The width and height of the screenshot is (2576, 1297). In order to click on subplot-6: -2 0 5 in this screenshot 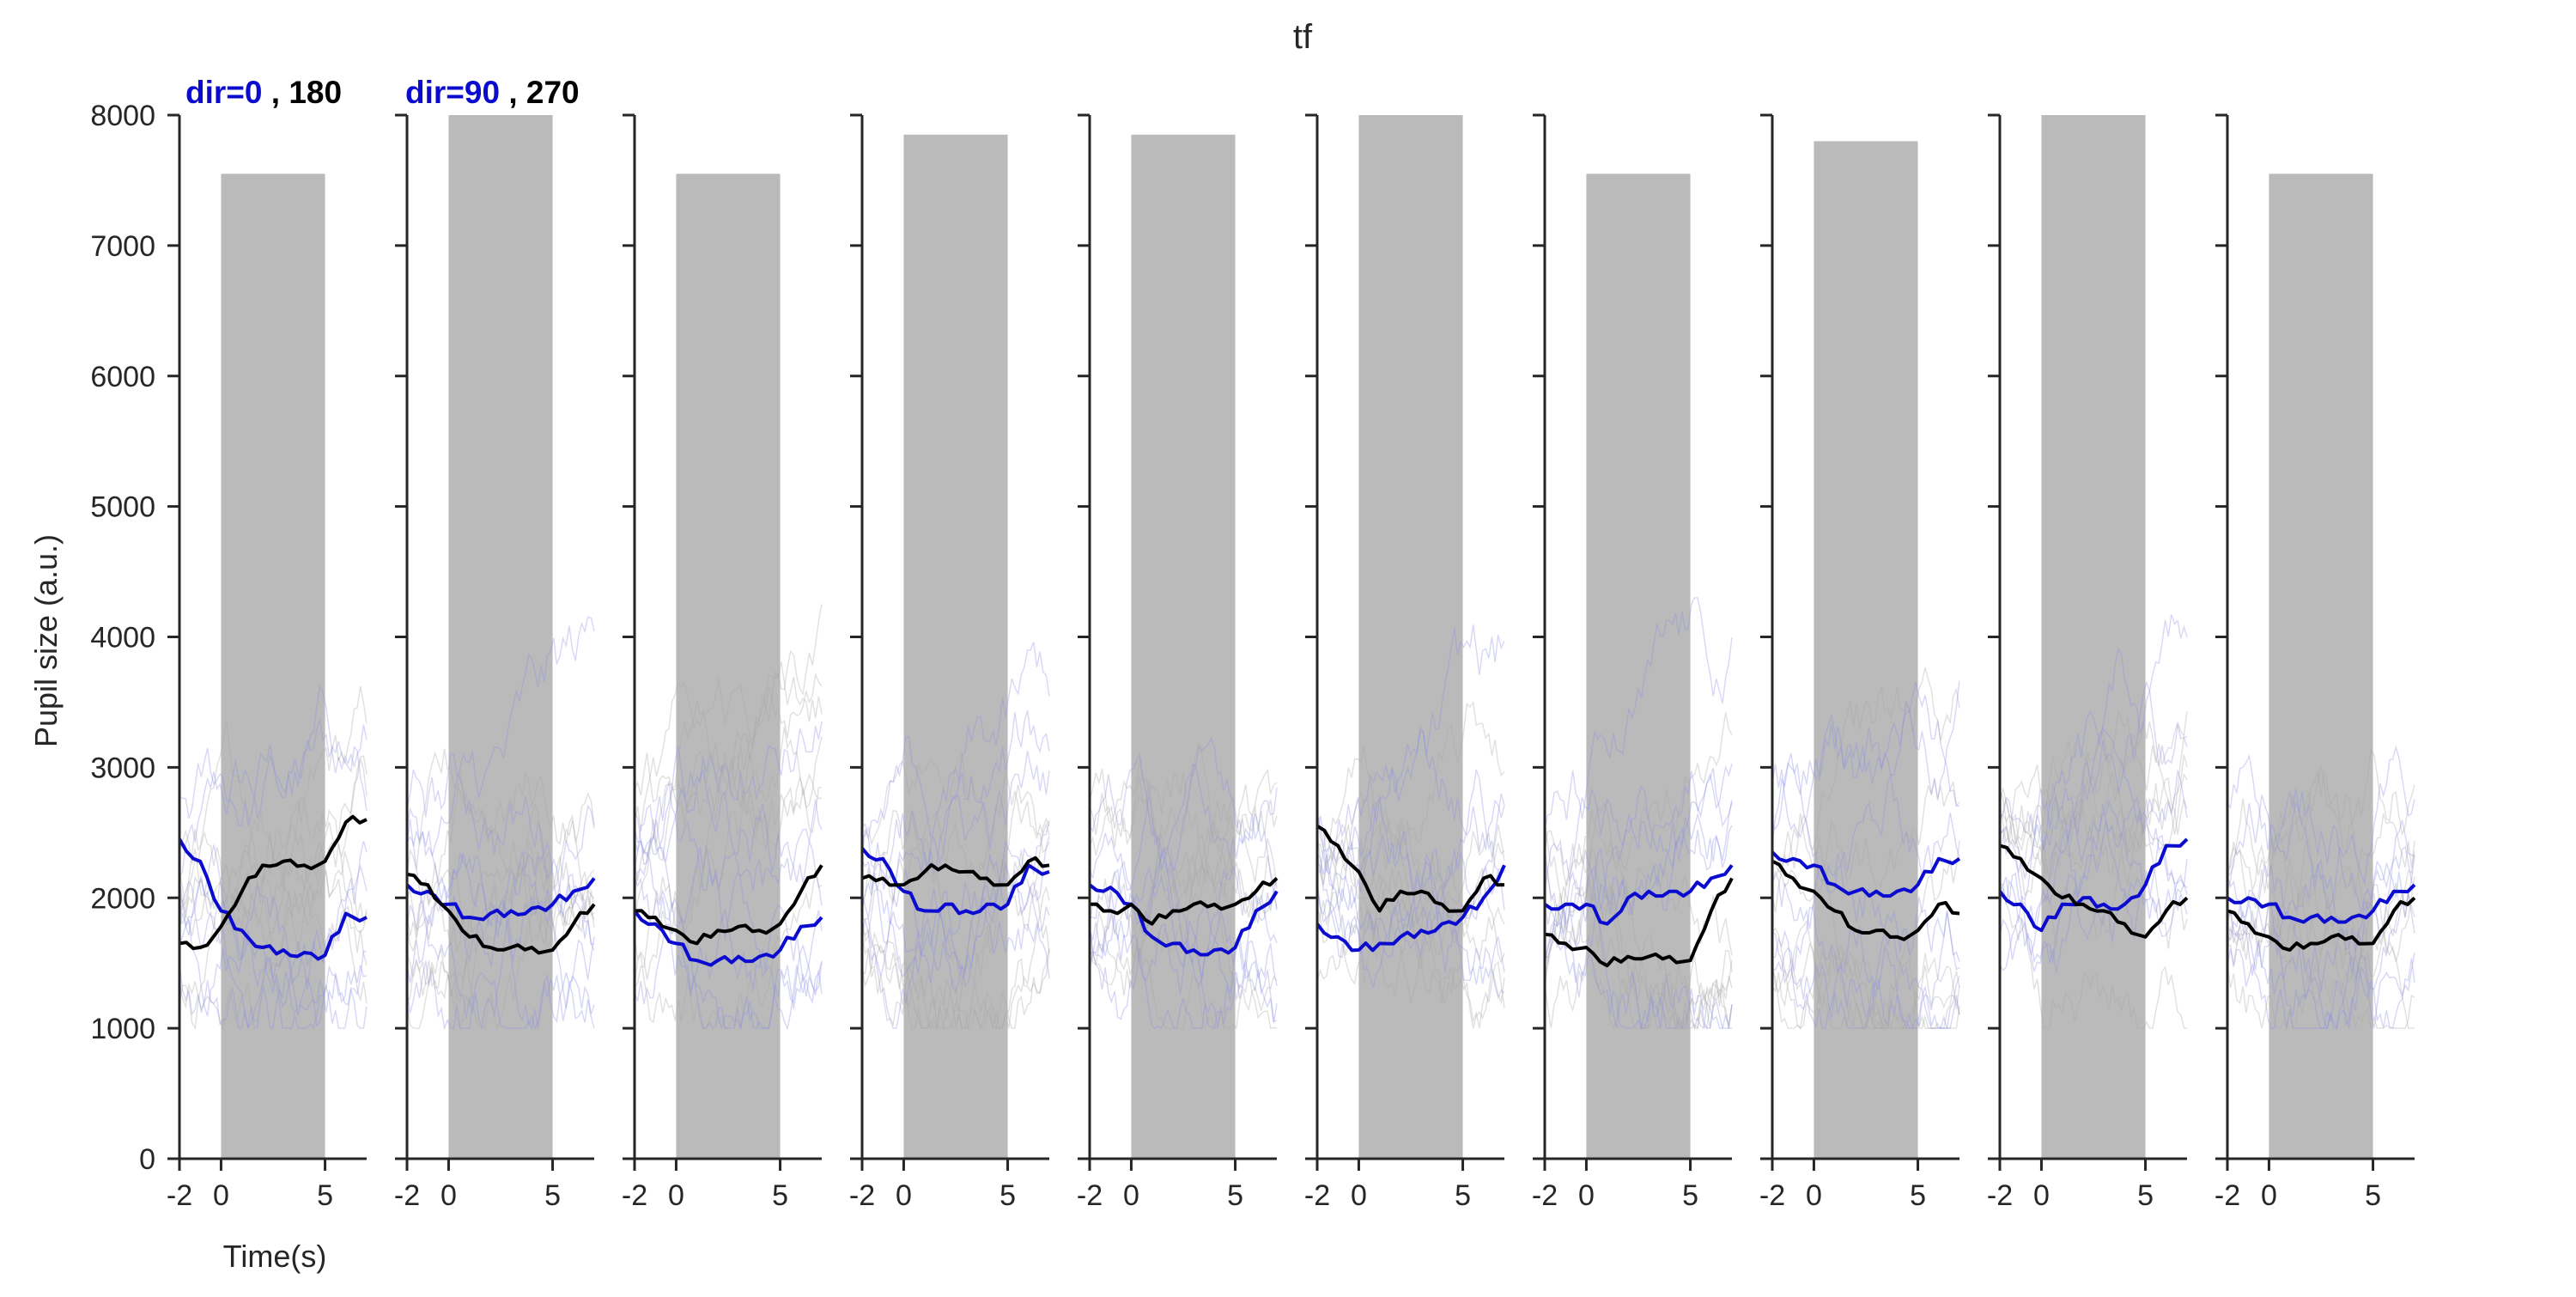, I will do `click(1405, 662)`.